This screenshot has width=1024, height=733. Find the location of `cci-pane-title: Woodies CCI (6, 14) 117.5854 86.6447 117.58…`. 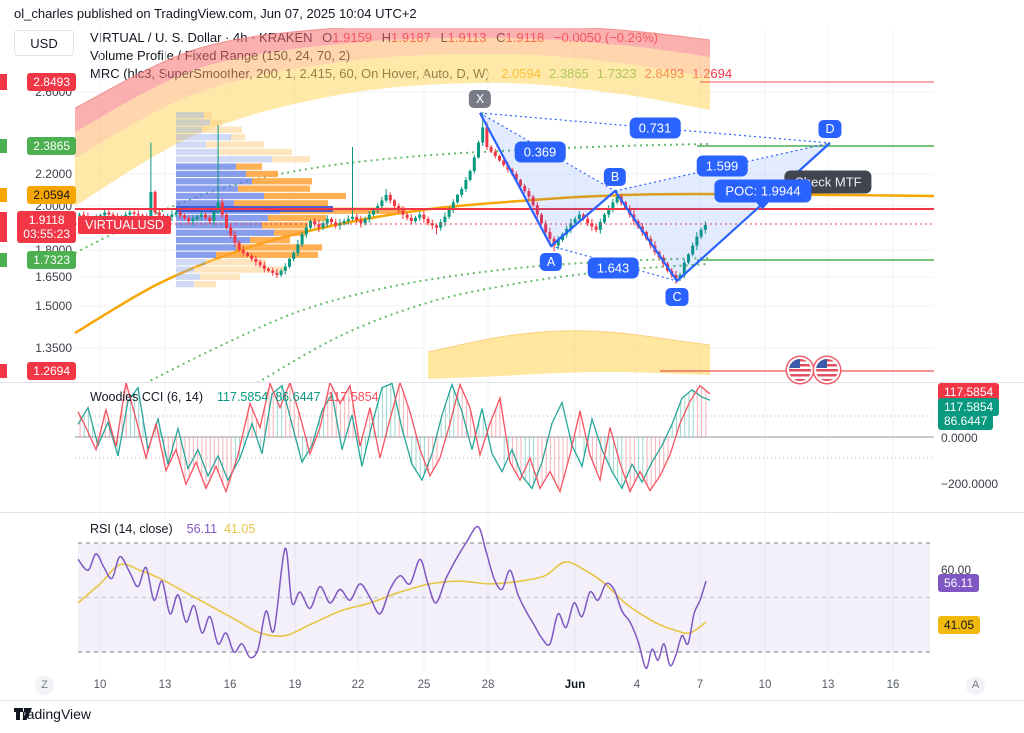

cci-pane-title: Woodies CCI (6, 14) 117.5854 86.6447 117.58… is located at coordinates (234, 397).